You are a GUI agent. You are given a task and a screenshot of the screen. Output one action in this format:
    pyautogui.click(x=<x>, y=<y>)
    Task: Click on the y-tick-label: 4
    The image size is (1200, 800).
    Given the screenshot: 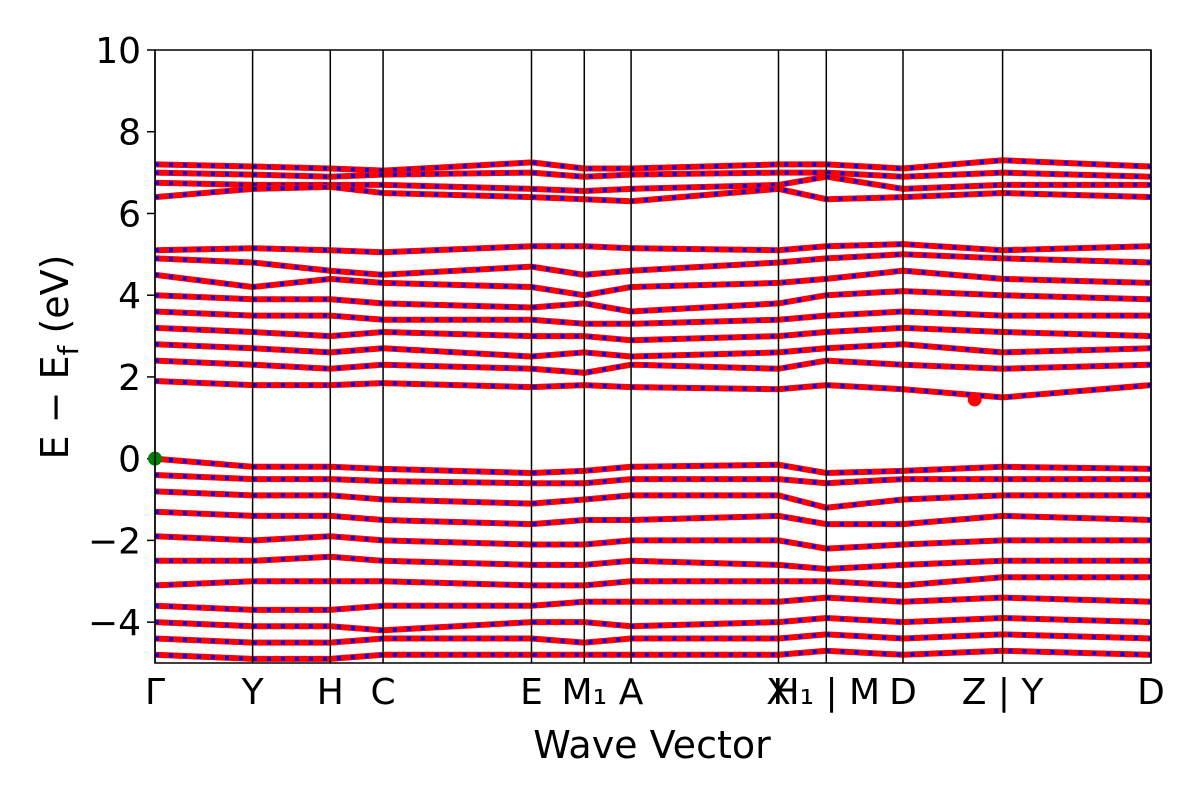 What is the action you would take?
    pyautogui.click(x=129, y=296)
    